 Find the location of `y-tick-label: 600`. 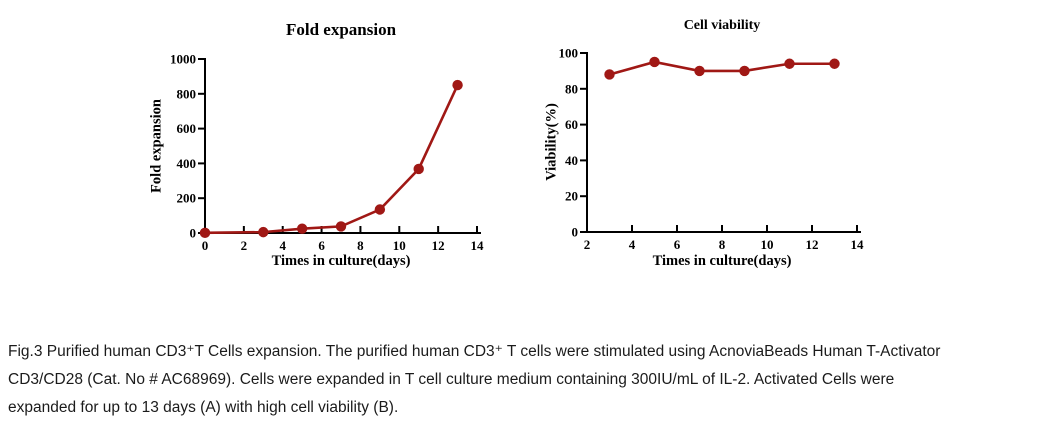

y-tick-label: 600 is located at coordinates (187, 128).